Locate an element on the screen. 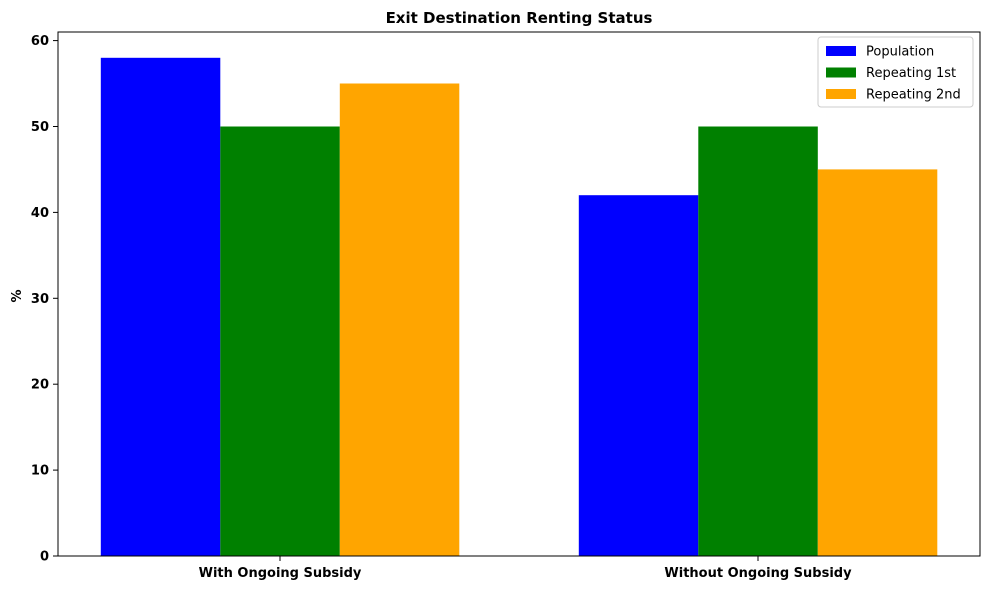 The image size is (989, 590). y-axis-label: % is located at coordinates (17, 295).